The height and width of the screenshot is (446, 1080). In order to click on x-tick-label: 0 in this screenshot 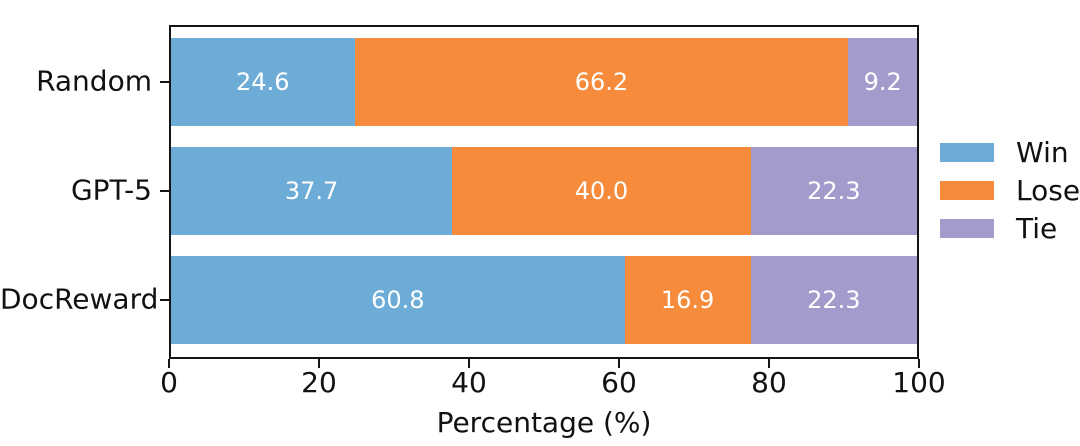, I will do `click(169, 382)`.